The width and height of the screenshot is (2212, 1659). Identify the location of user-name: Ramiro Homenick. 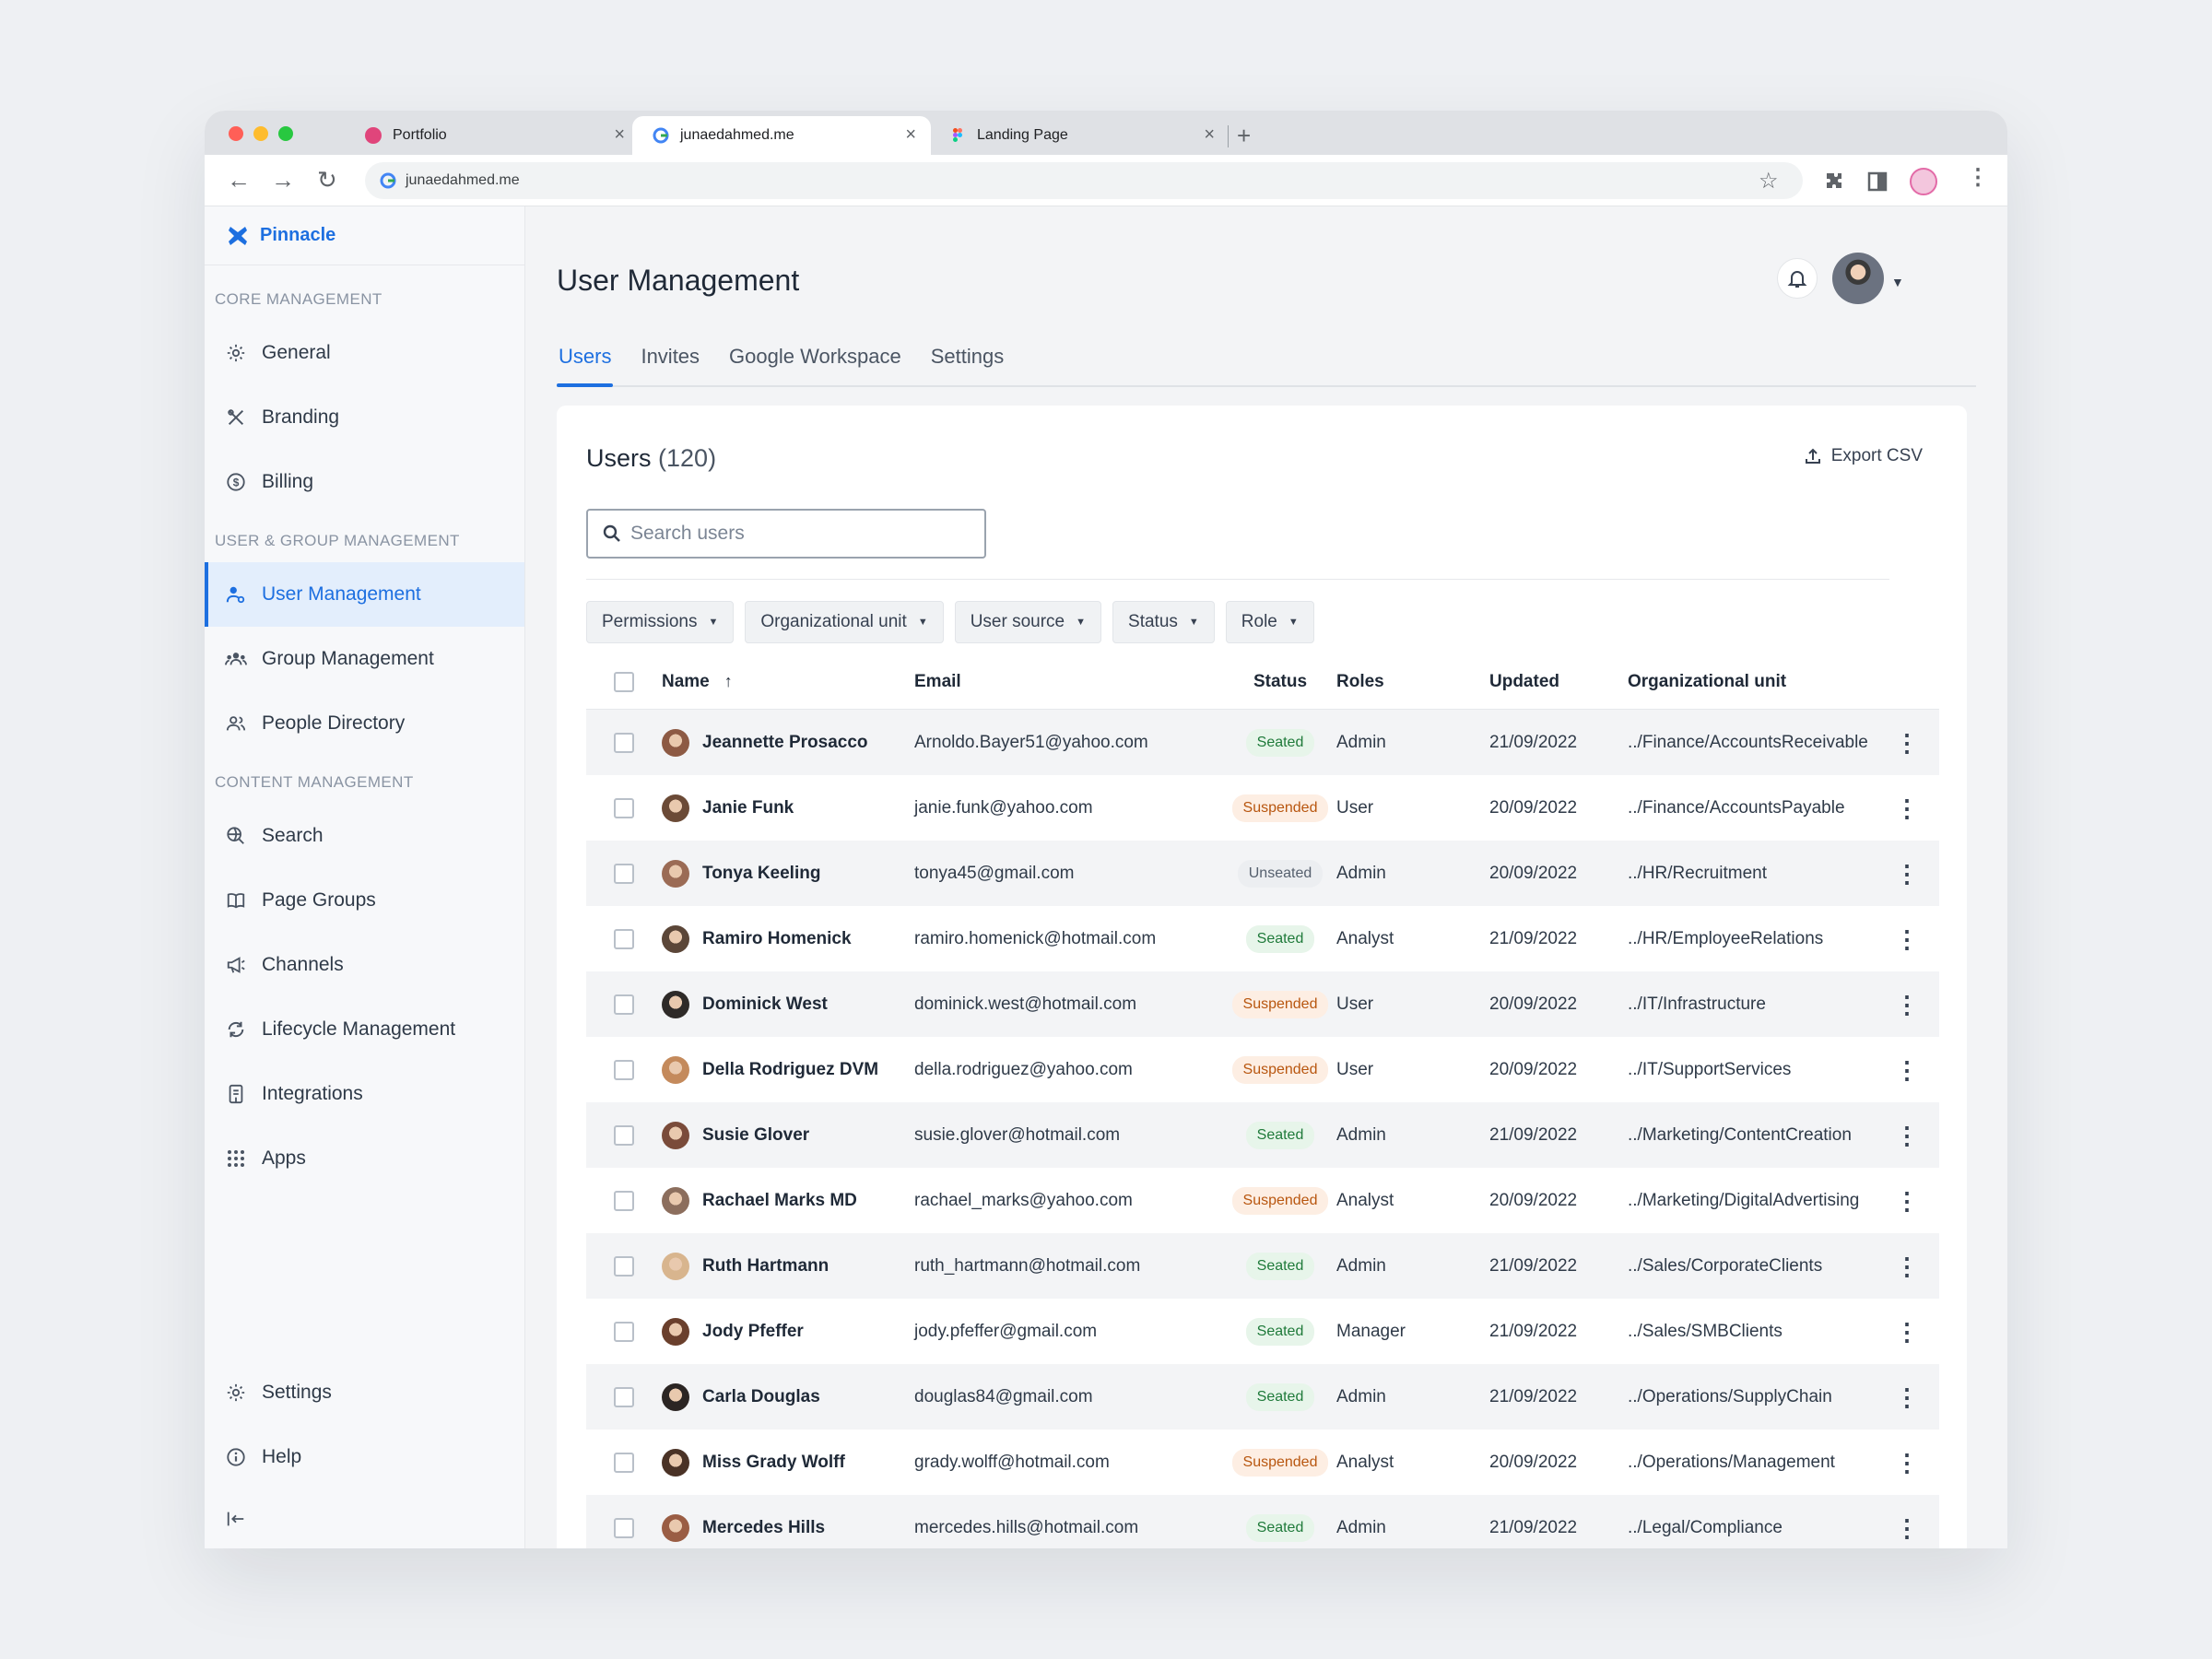
(777, 938).